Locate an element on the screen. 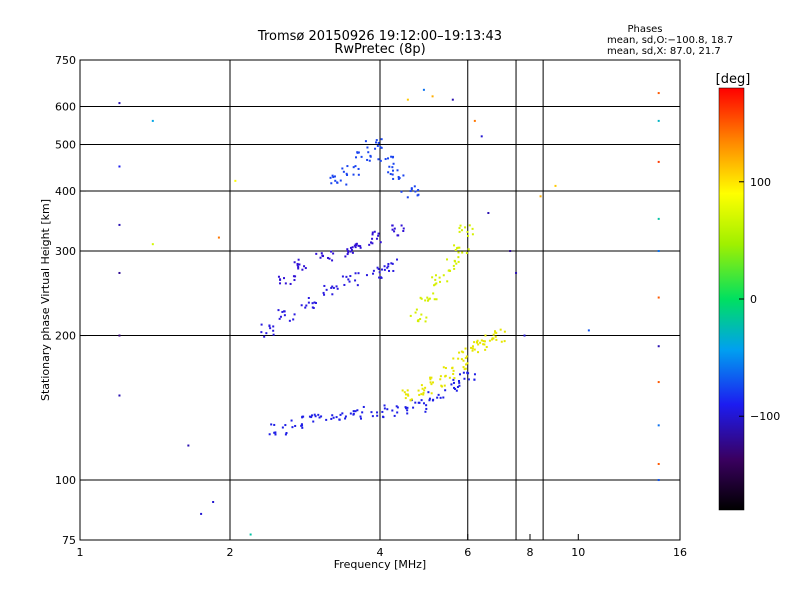 This screenshot has height=600, width=800. y-axis-ticks: 75 100 200 300 400 500 600 750 is located at coordinates (70, 300).